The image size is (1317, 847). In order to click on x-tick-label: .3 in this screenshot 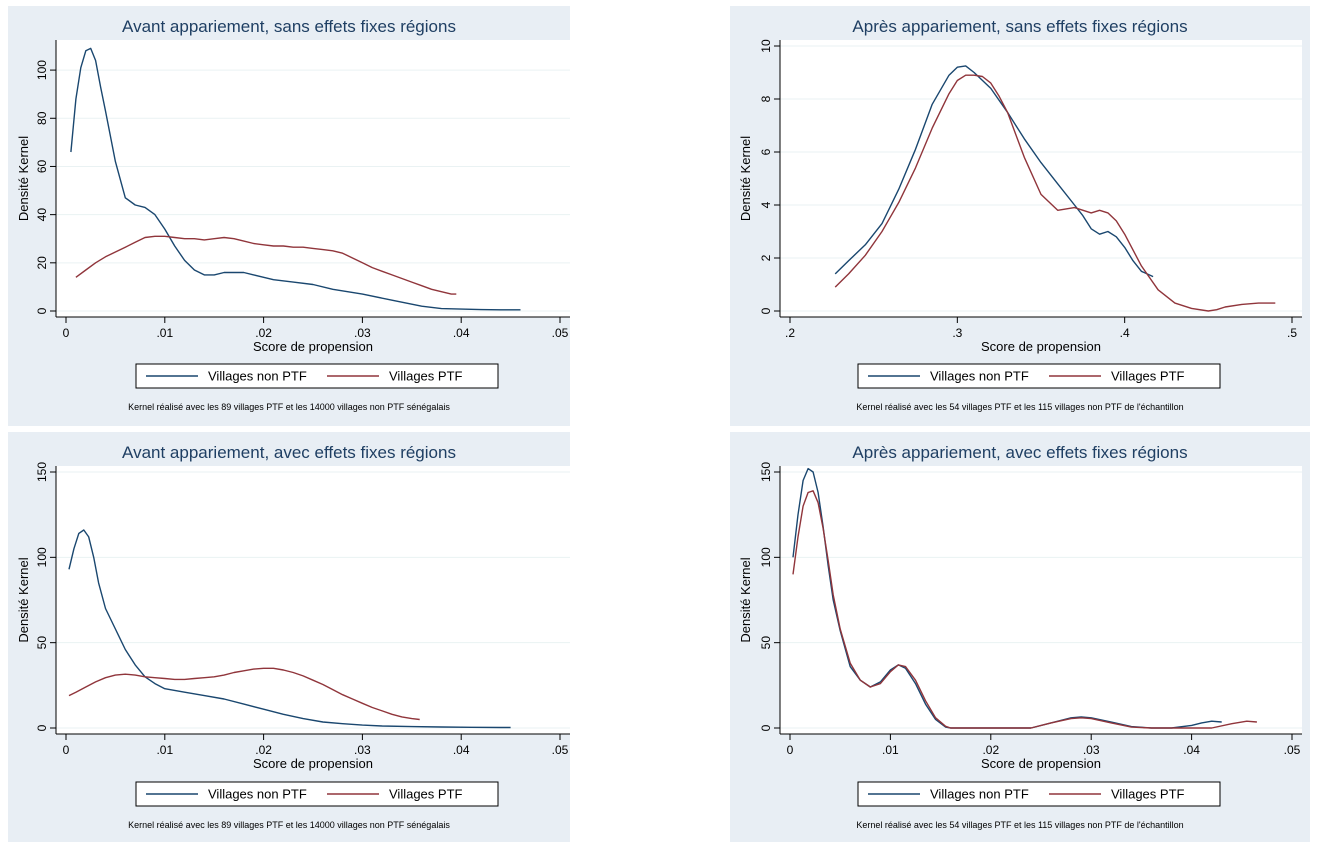, I will do `click(957, 333)`.